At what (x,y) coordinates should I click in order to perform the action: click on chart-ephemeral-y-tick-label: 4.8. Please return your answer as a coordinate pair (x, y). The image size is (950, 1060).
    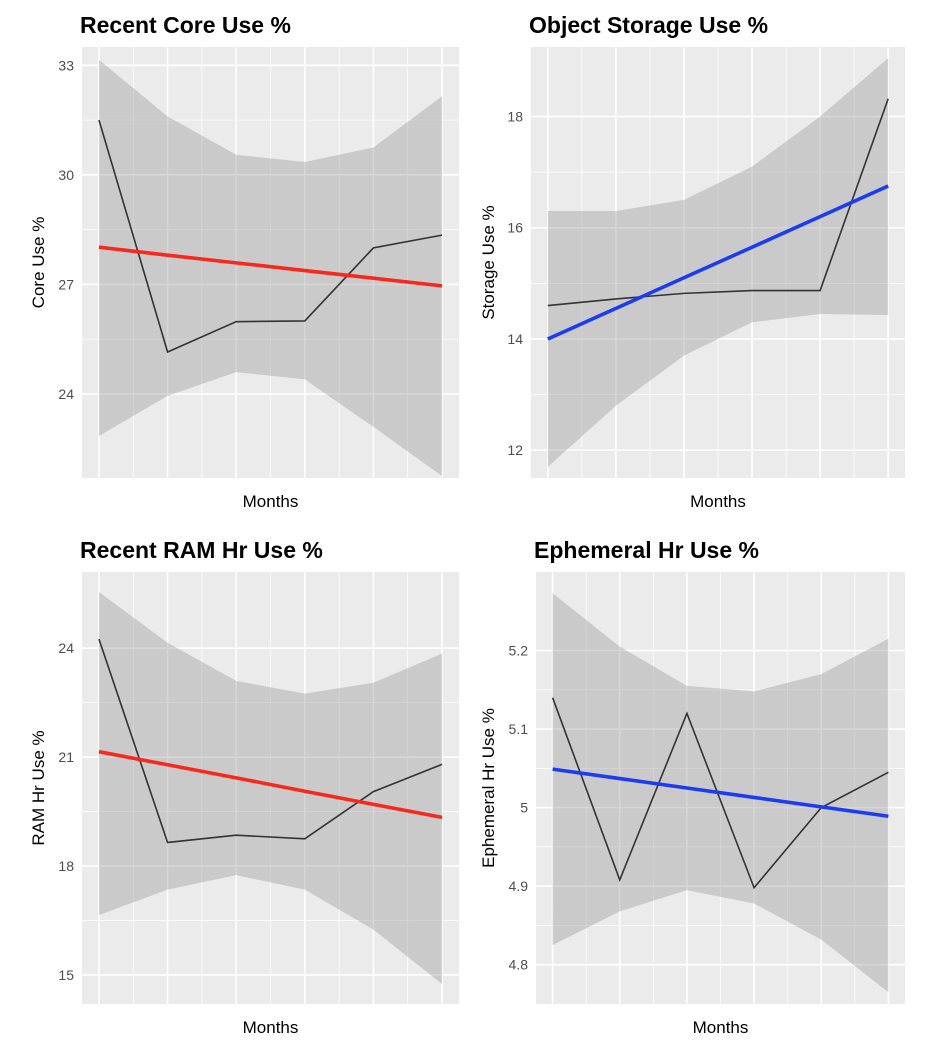
    Looking at the image, I should click on (519, 965).